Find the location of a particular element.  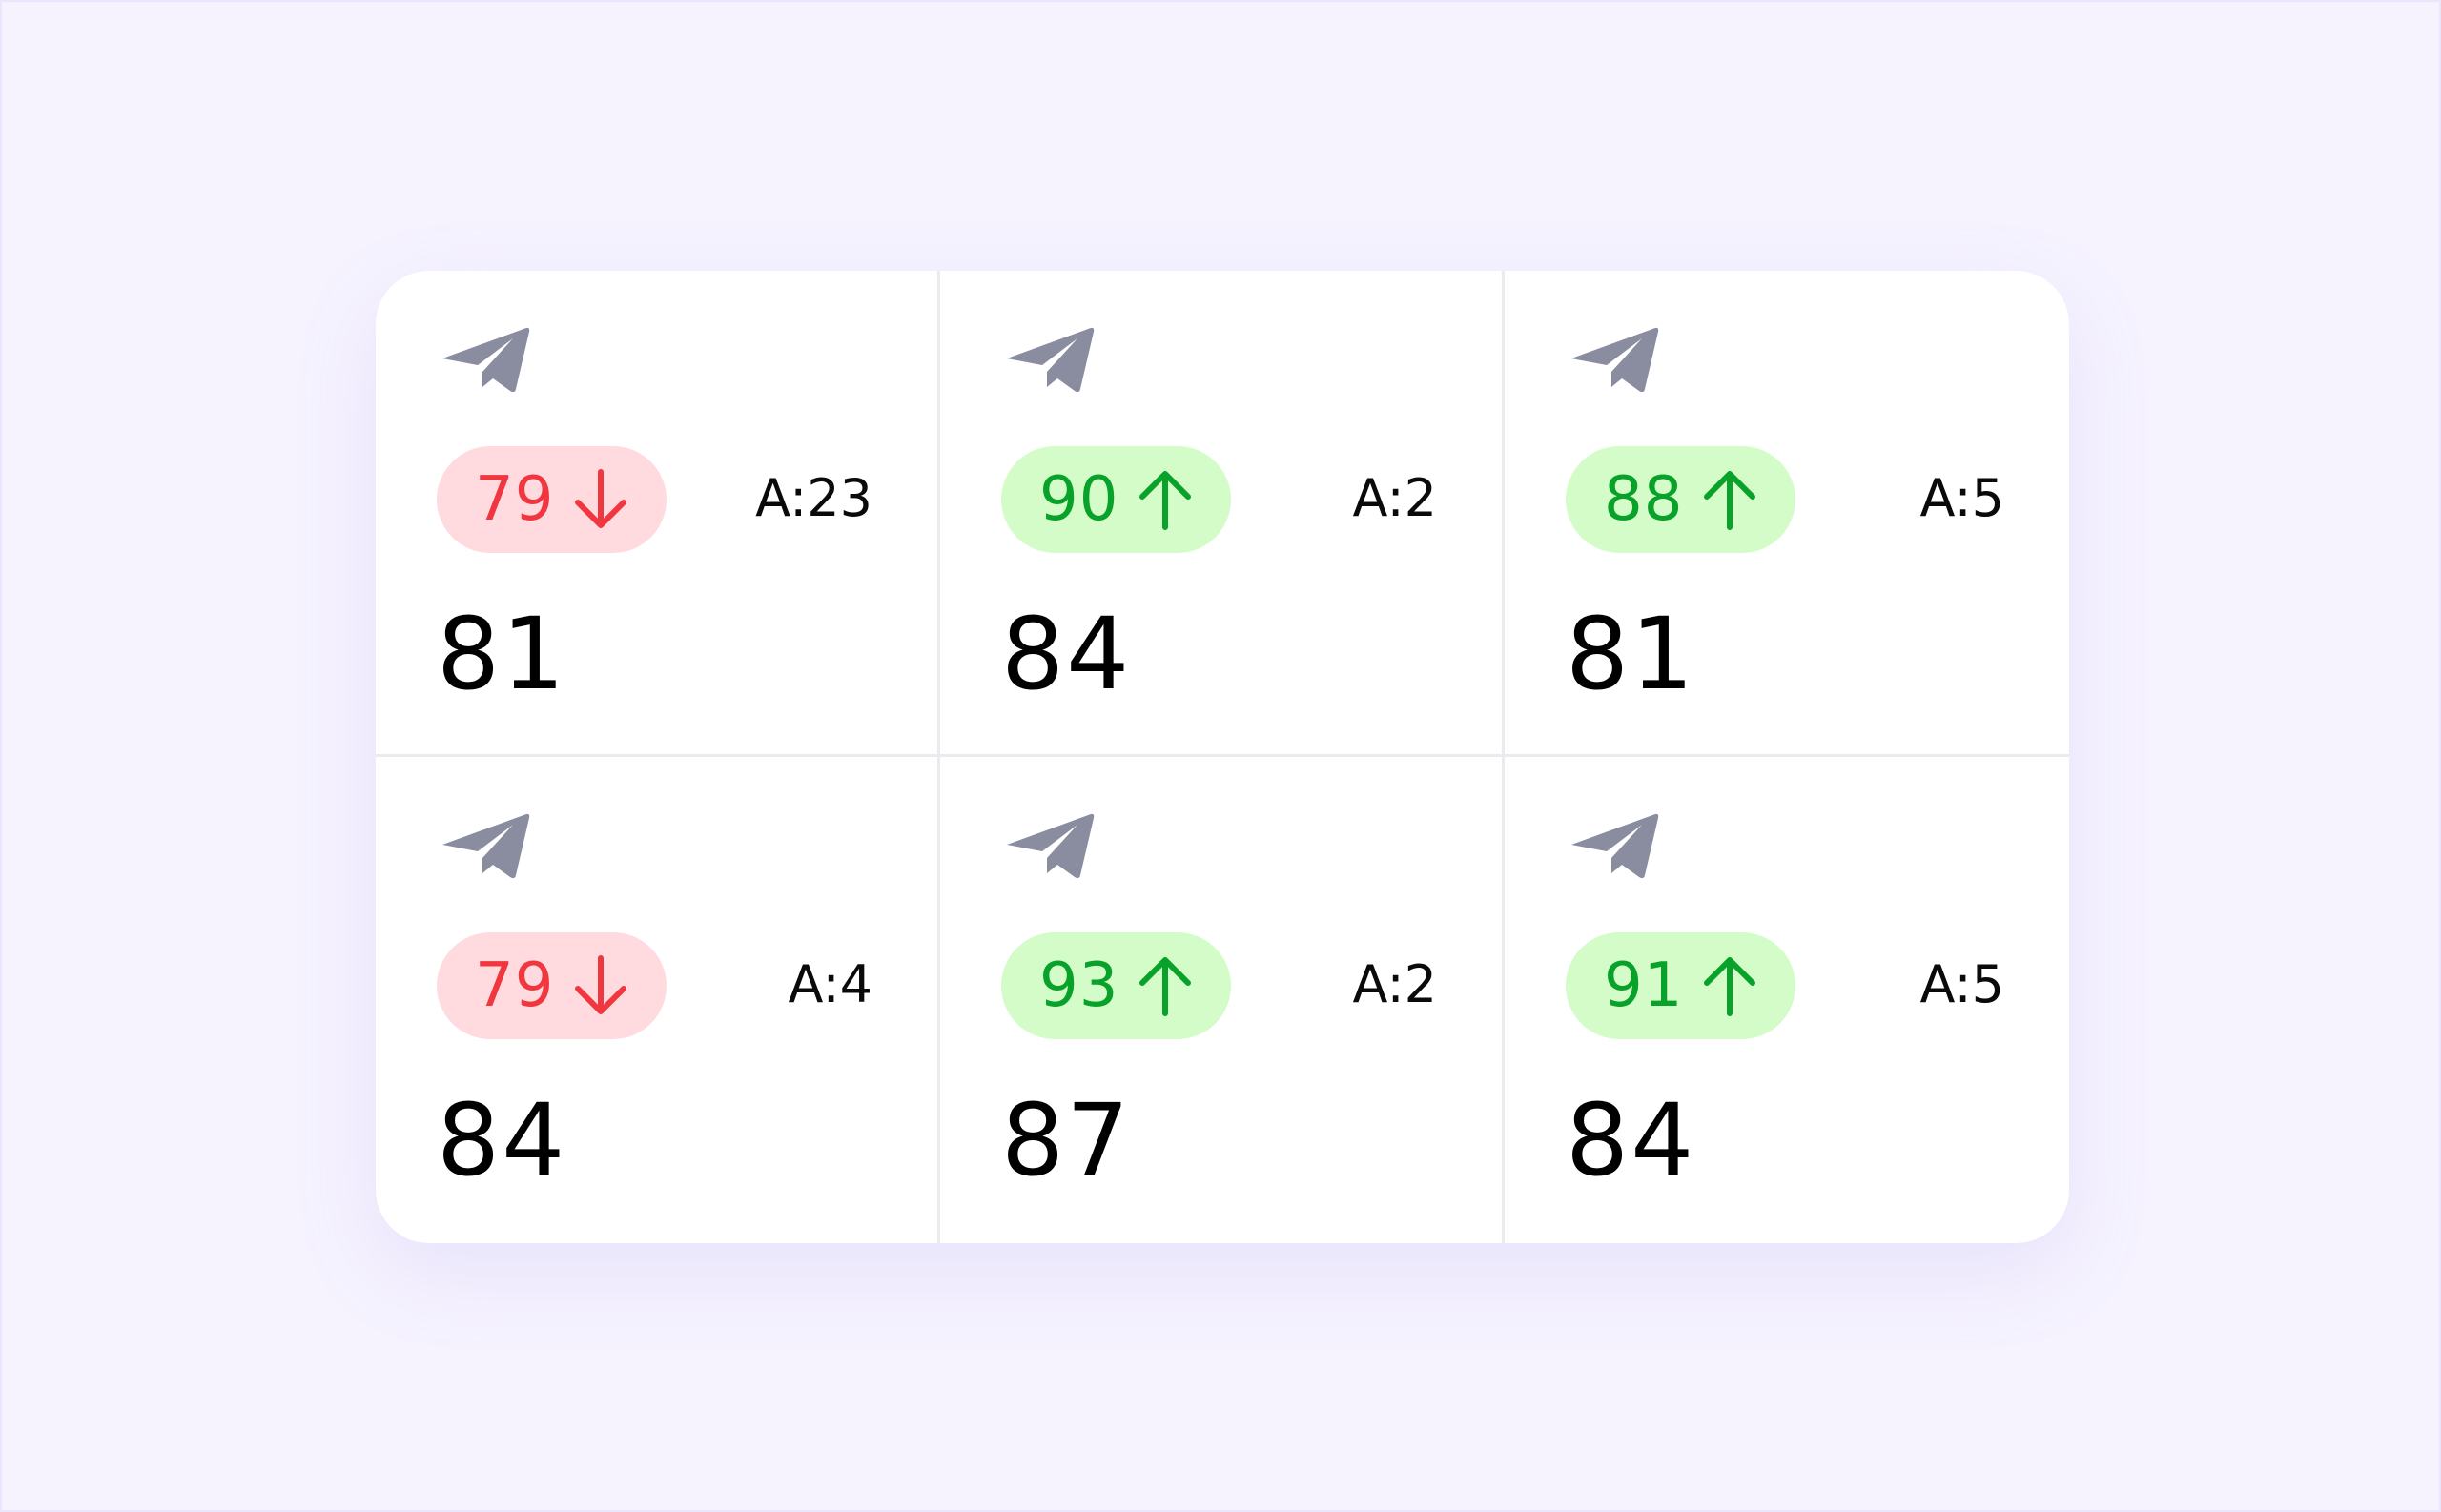

stat-tile: 93 A:2 87 is located at coordinates (1222, 1000).